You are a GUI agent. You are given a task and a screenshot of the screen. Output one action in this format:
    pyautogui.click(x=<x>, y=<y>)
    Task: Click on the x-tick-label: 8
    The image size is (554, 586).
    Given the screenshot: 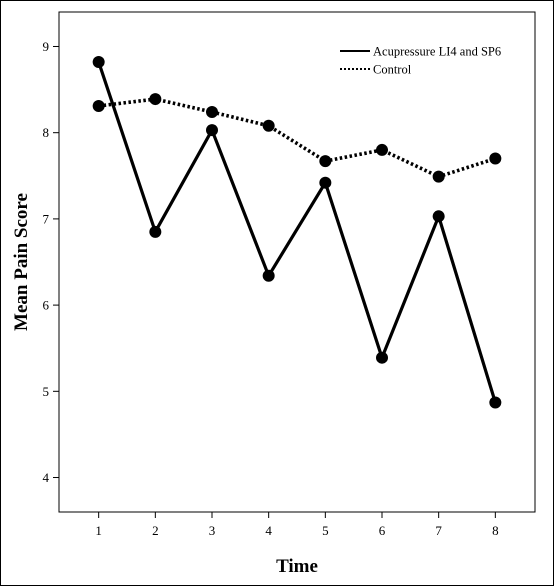 What is the action you would take?
    pyautogui.click(x=495, y=530)
    